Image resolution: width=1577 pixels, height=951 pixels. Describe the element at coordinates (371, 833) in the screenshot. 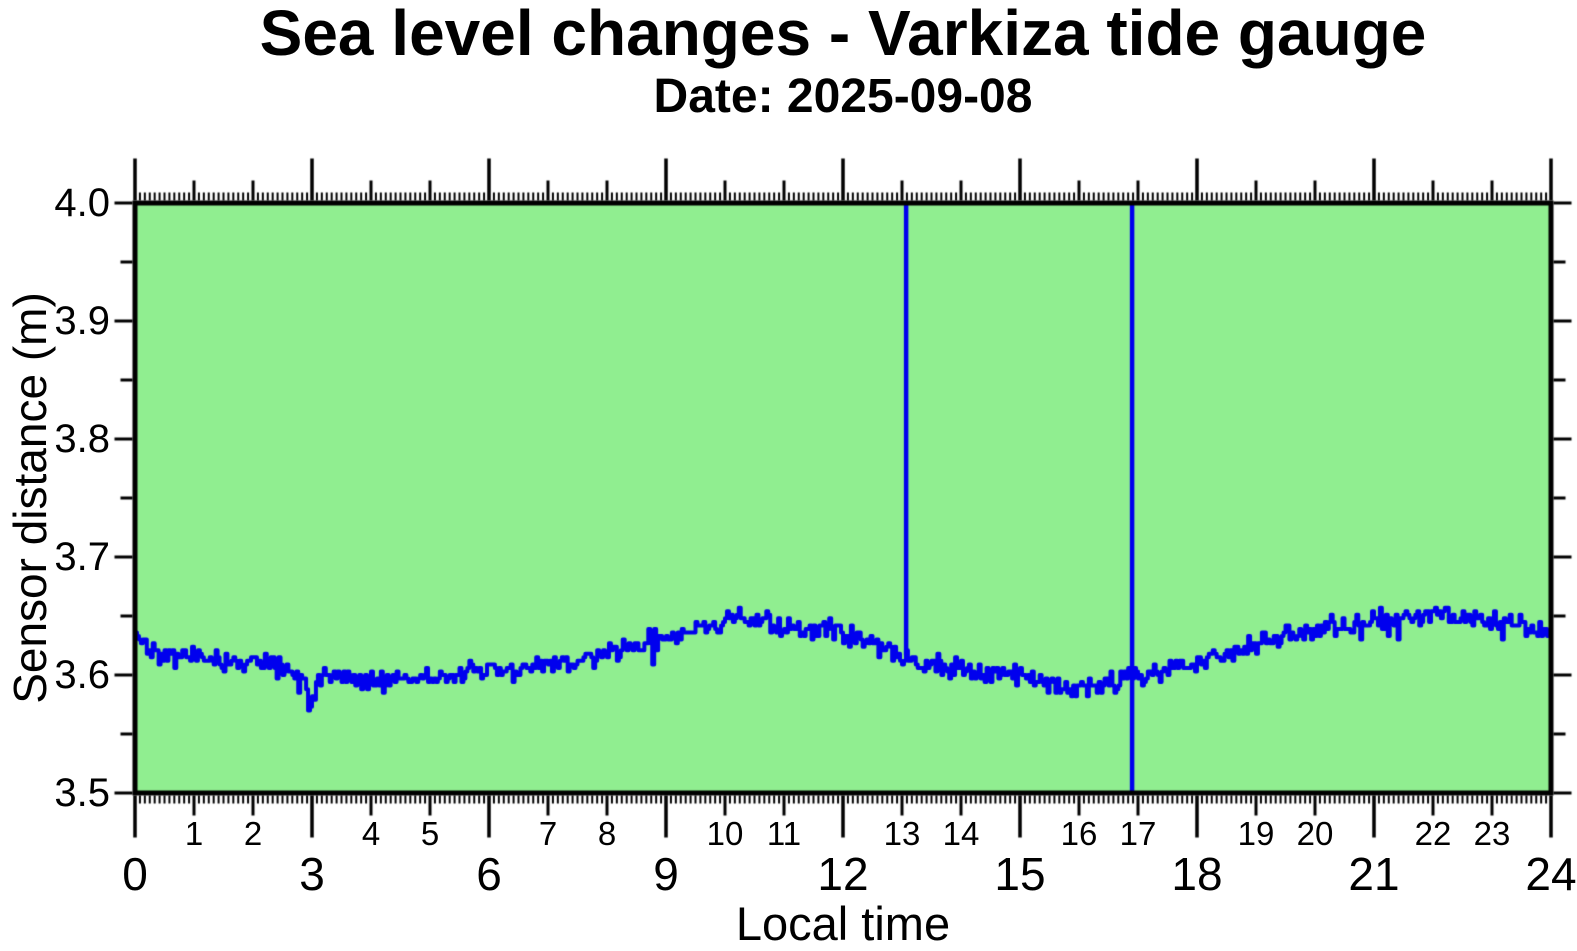

I see `x-axis-hour-tick-label: 4` at that location.